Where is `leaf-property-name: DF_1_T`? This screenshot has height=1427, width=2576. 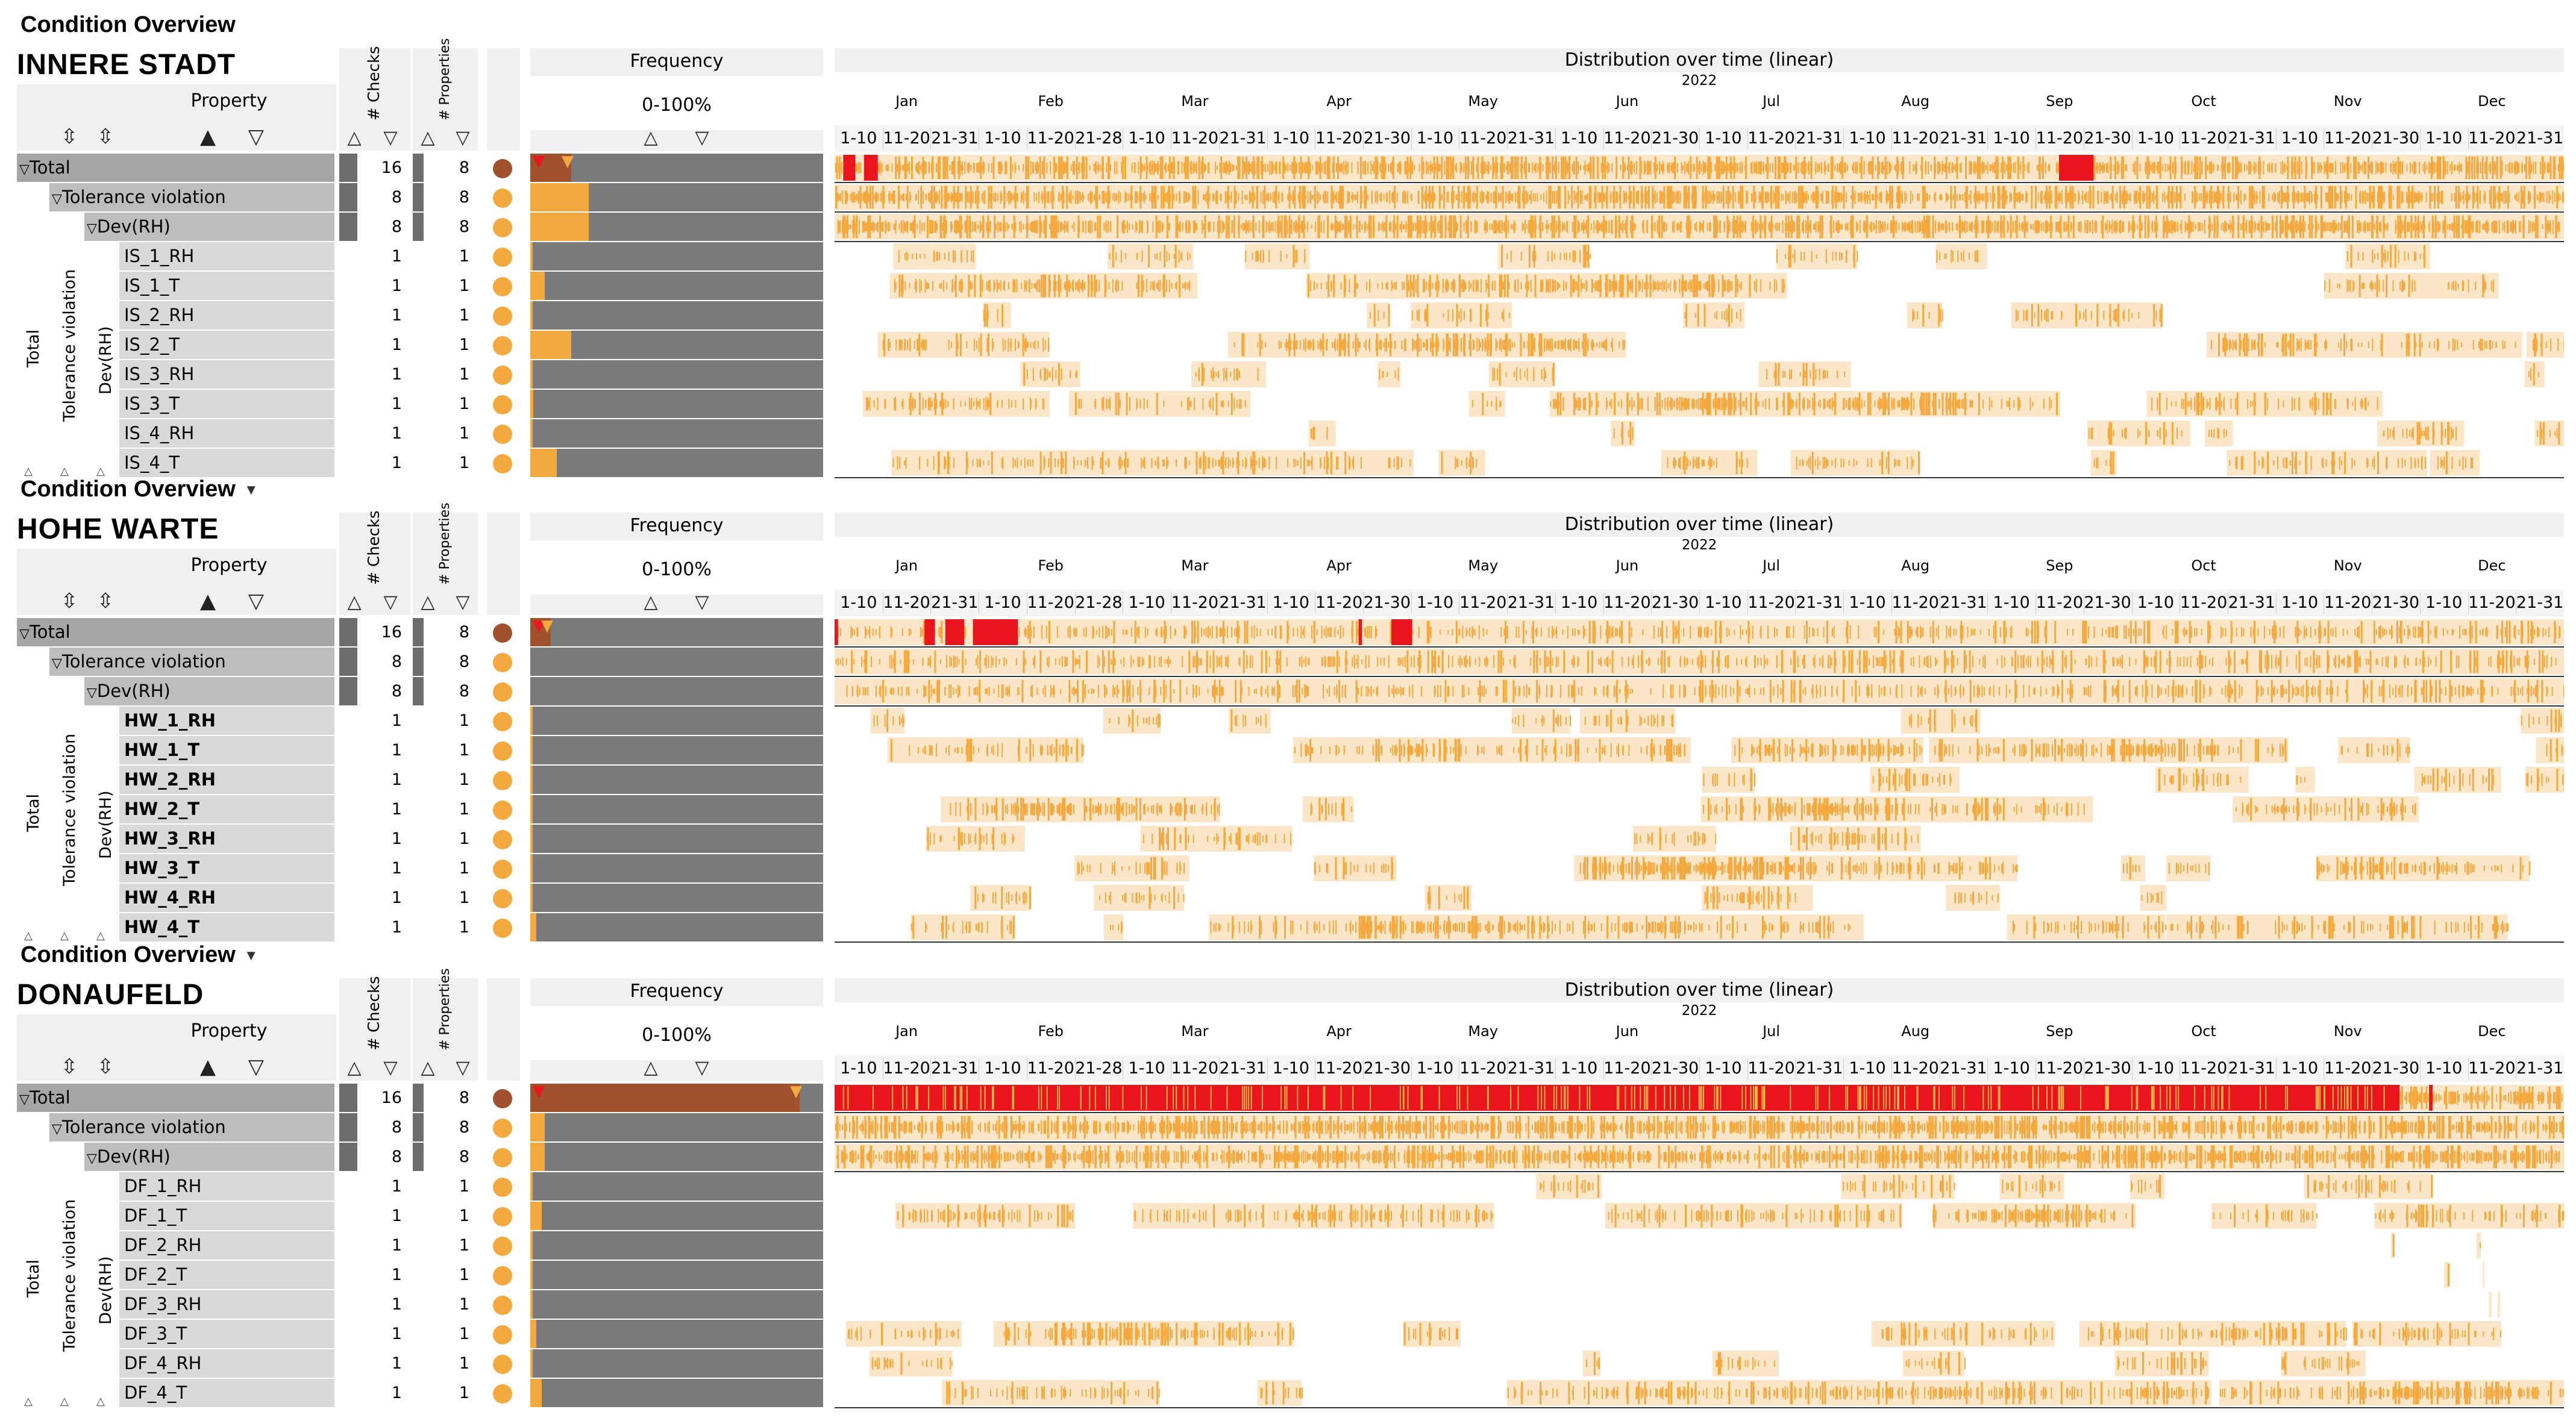 leaf-property-name: DF_1_T is located at coordinates (155, 1215).